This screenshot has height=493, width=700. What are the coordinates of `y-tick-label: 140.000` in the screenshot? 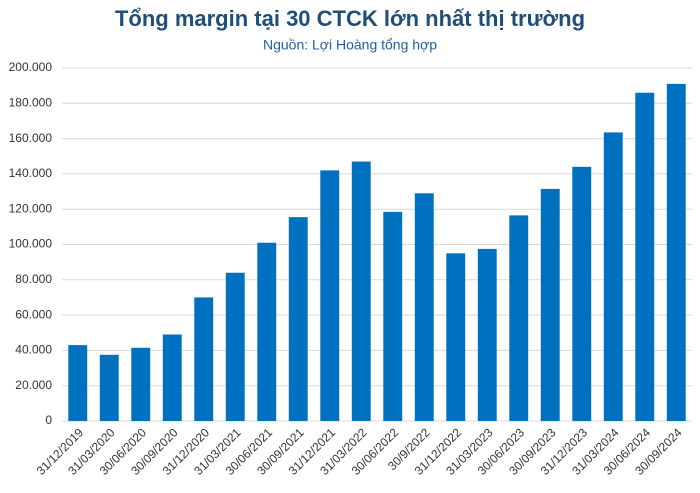 It's located at (31, 173).